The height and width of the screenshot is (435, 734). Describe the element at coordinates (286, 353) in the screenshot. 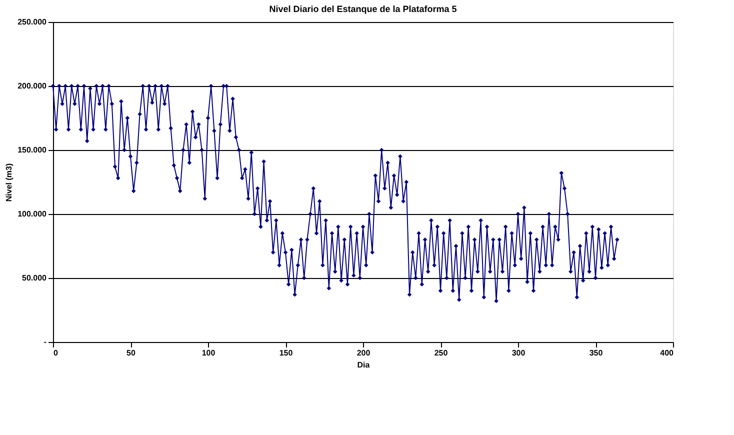

I see `x-tick-label: 150` at that location.